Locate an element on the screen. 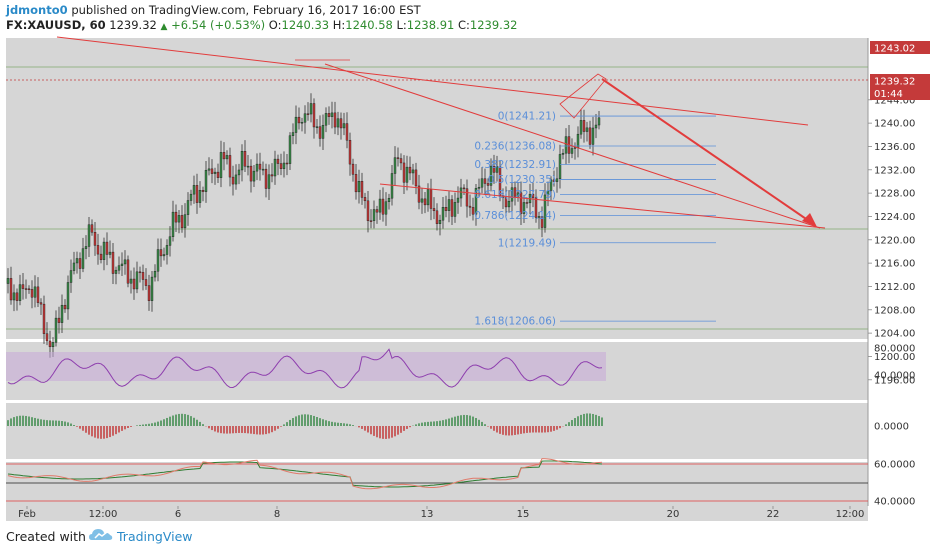  open-value: 1240.33 is located at coordinates (305, 25).